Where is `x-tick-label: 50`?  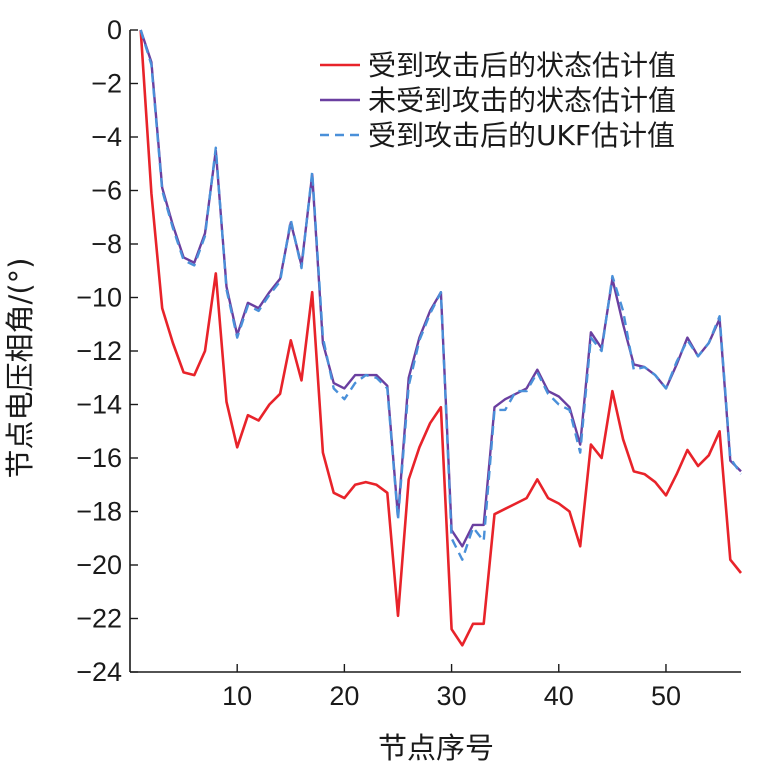 x-tick-label: 50 is located at coordinates (666, 696).